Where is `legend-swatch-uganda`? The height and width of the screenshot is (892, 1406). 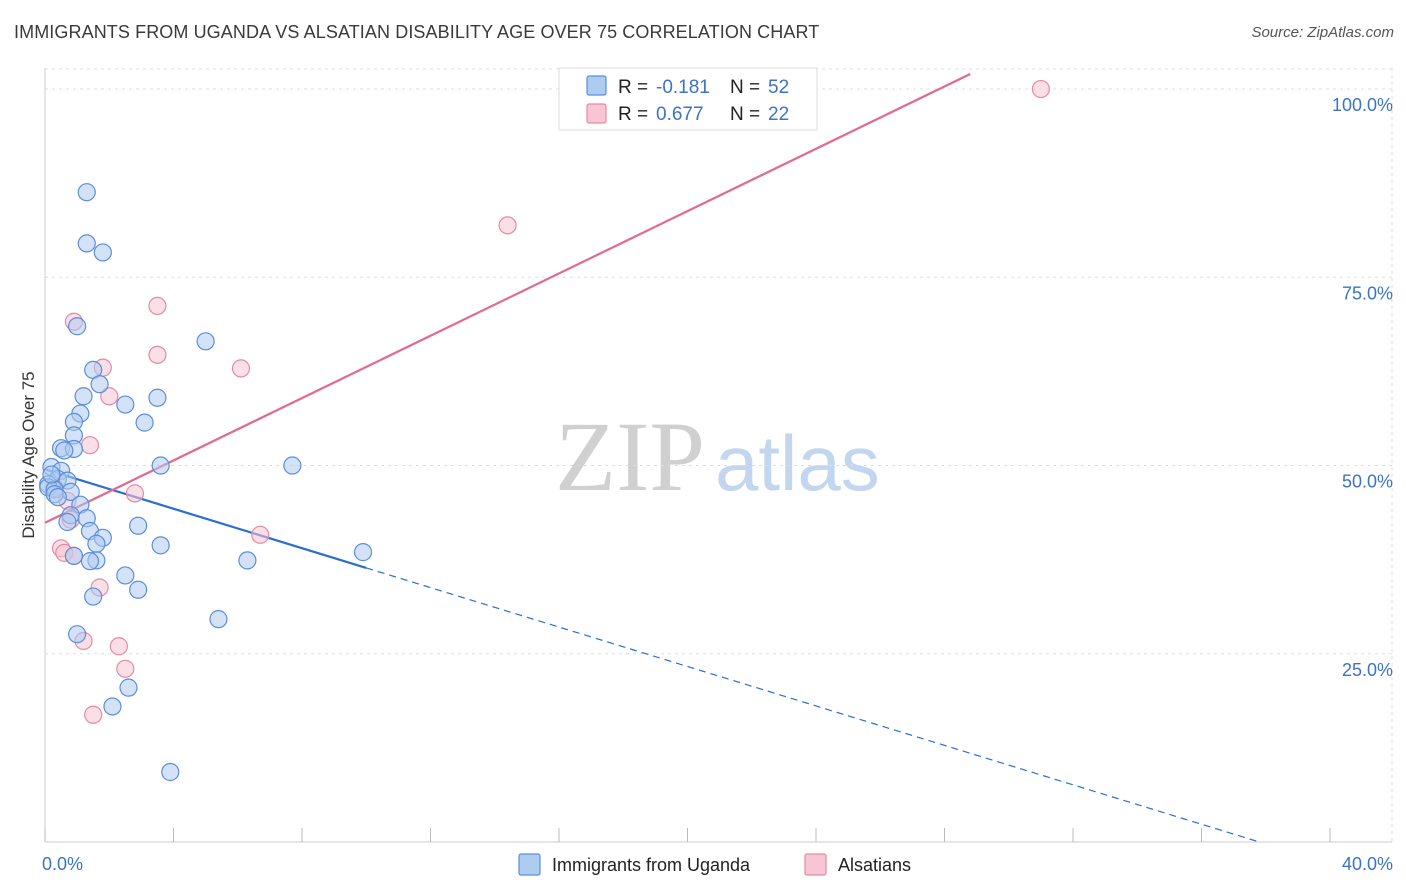 legend-swatch-uganda is located at coordinates (596, 85).